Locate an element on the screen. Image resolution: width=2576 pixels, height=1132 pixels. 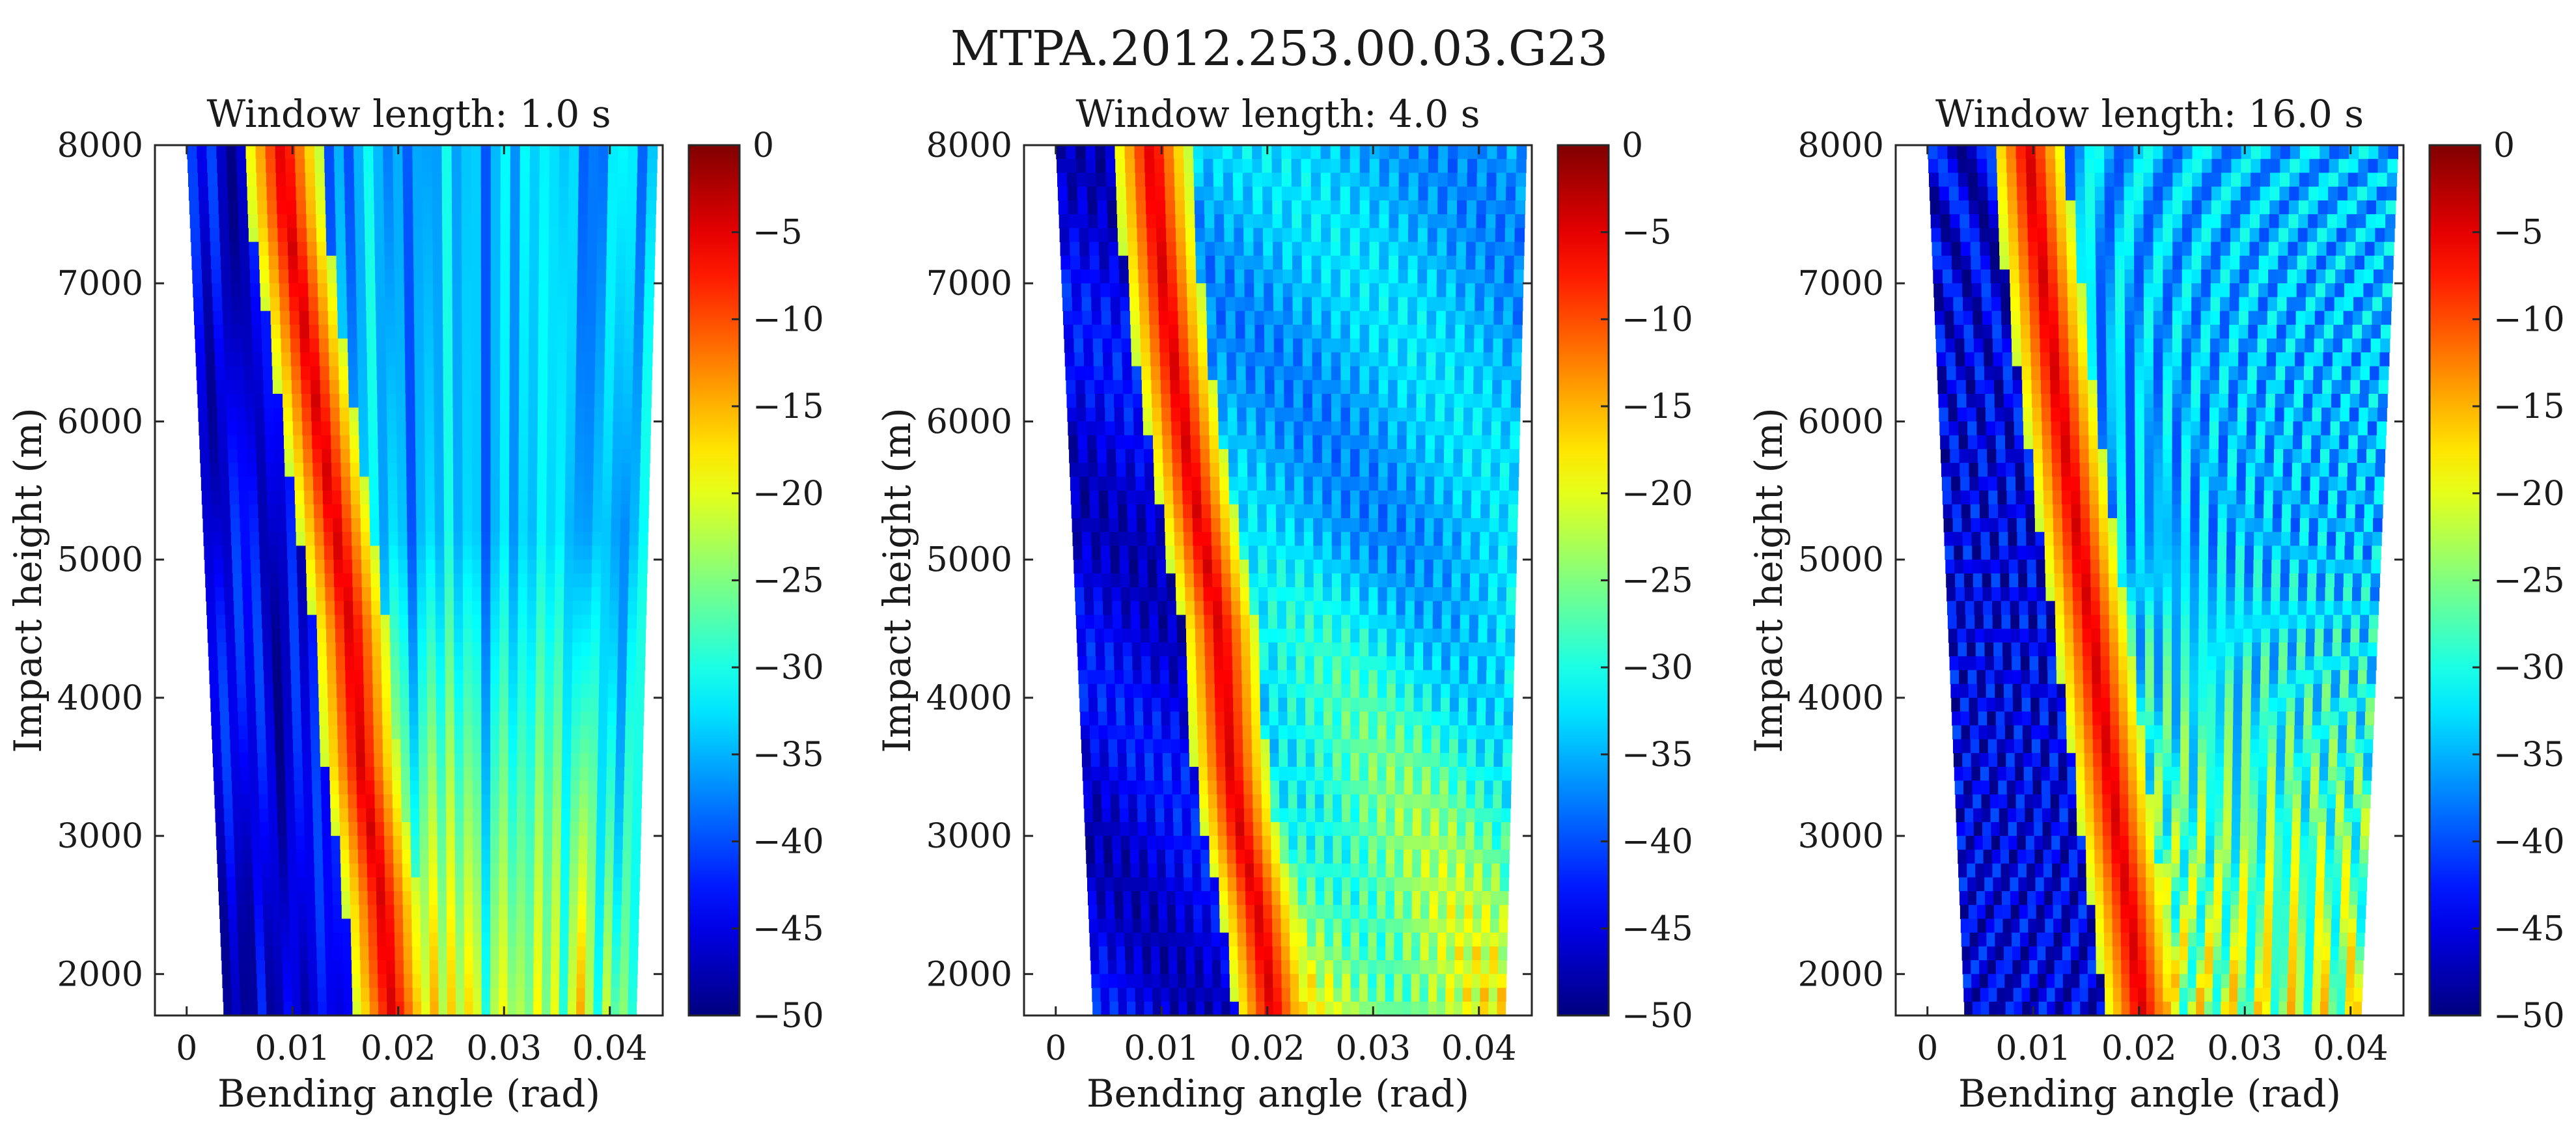
colorbar-tick-label: −40 is located at coordinates (788, 843).